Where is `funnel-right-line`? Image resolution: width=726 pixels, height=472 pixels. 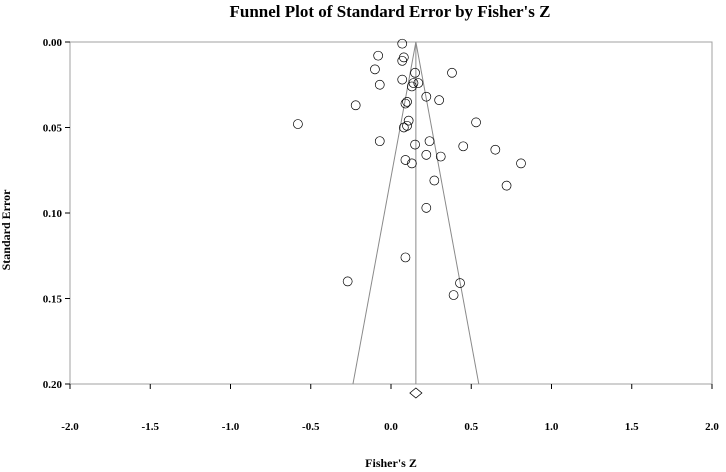
funnel-right-line is located at coordinates (447, 213).